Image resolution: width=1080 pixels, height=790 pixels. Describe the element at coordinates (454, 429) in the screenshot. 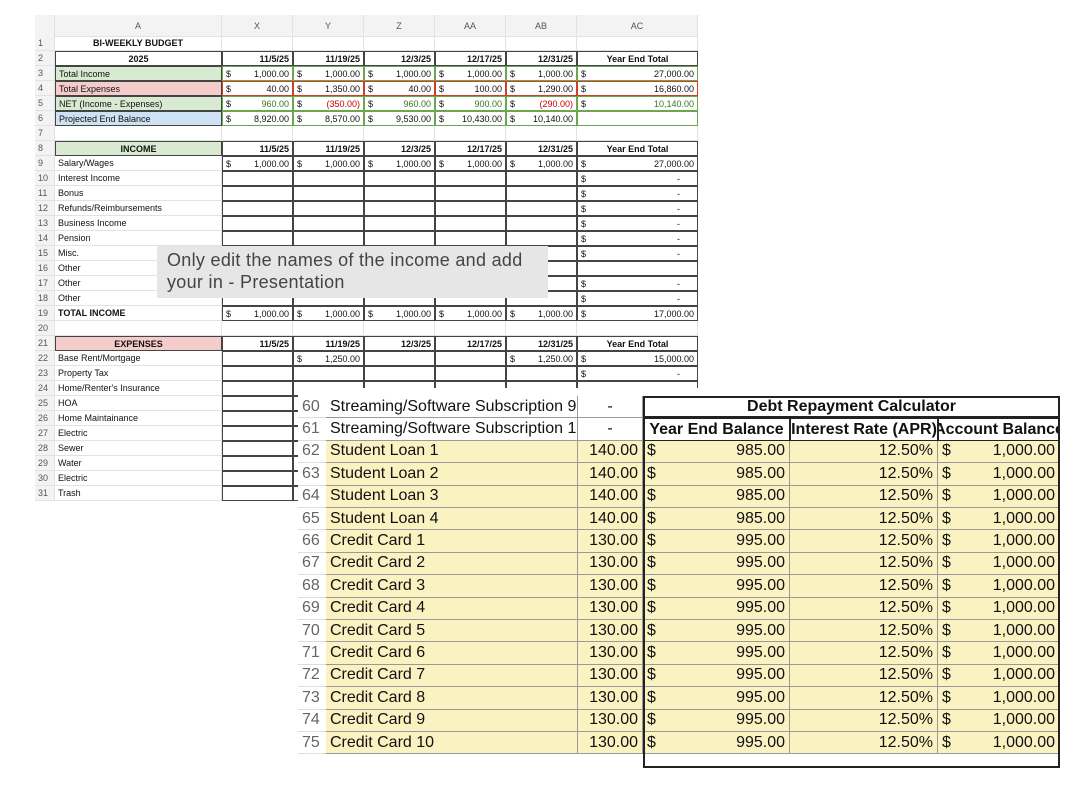

I see `cell-text: Streaming/Software Subscription 10` at that location.